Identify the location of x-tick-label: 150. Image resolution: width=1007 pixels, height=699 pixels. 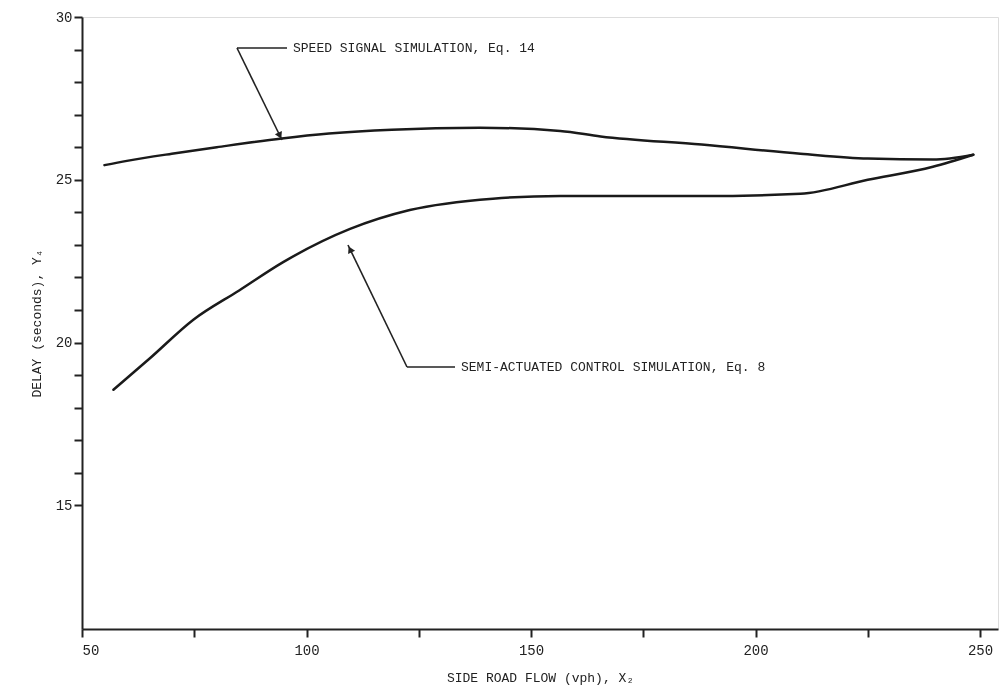
(531, 650).